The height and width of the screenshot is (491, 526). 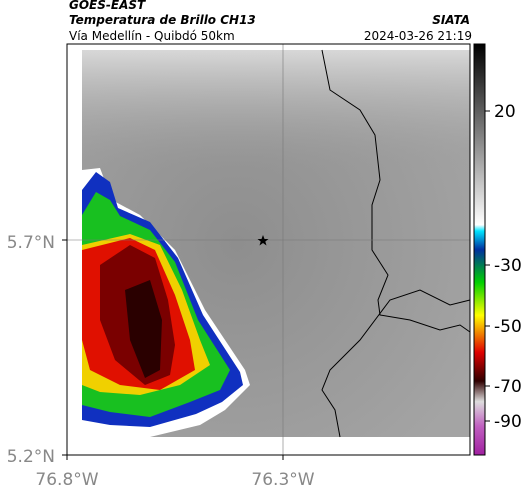 What do you see at coordinates (282, 480) in the screenshot?
I see `lon-label: 76.3°W` at bounding box center [282, 480].